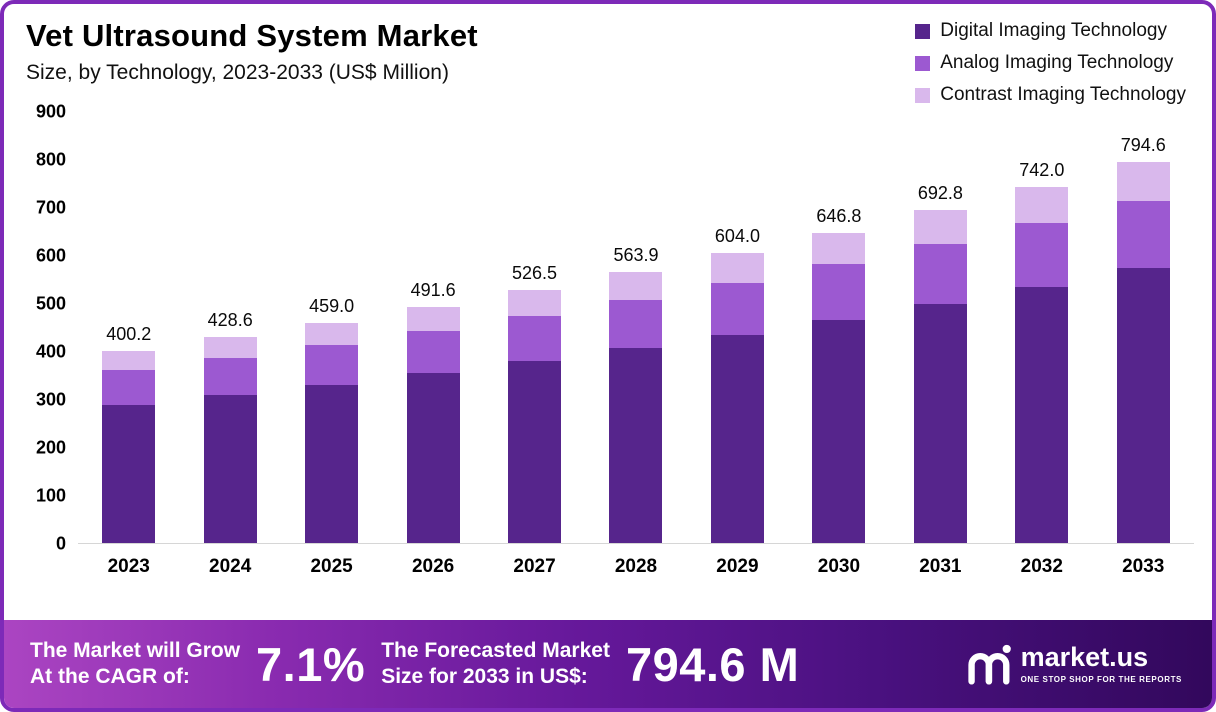  Describe the element at coordinates (46, 328) in the screenshot. I see `y-axis: 900 800 700 600 500 400 300 200 100 0` at that location.